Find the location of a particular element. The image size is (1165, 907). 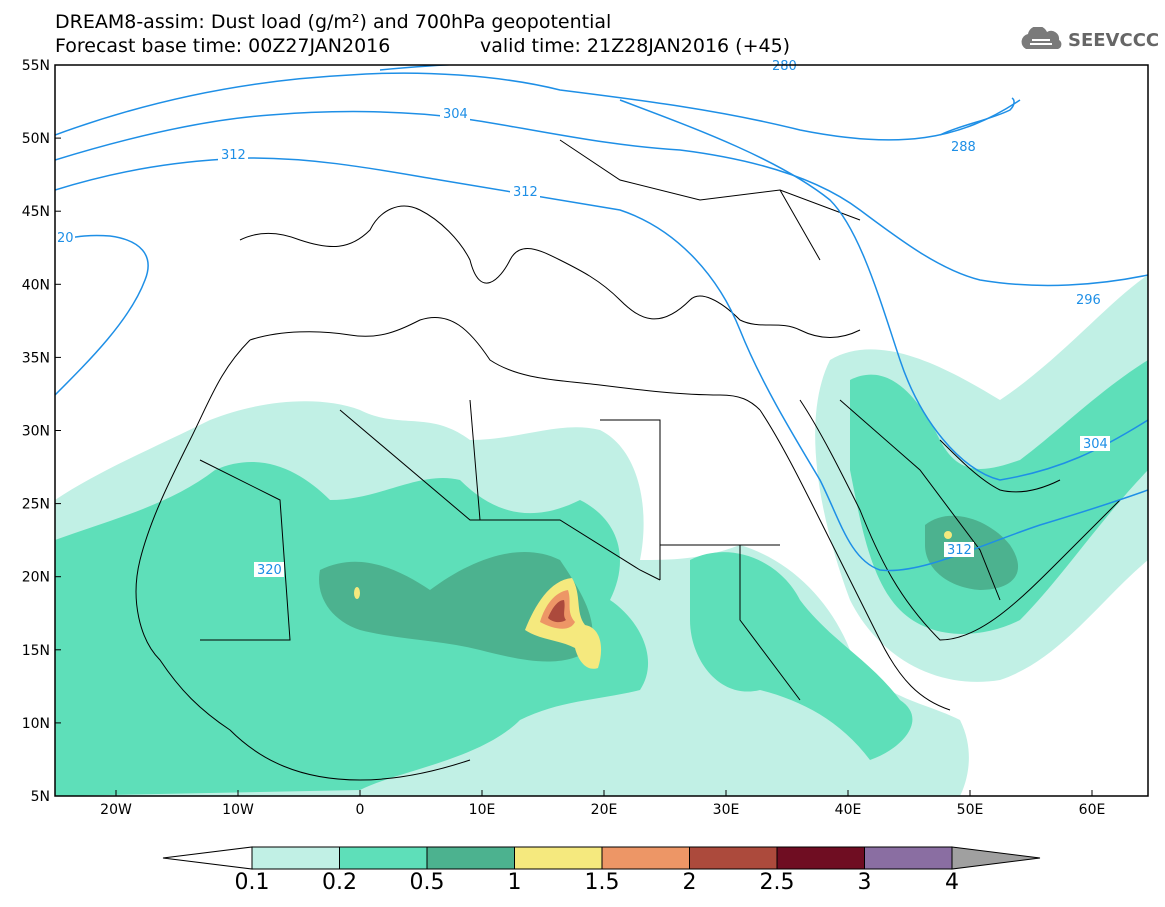

latitude-label: 15N is located at coordinates (36, 651).